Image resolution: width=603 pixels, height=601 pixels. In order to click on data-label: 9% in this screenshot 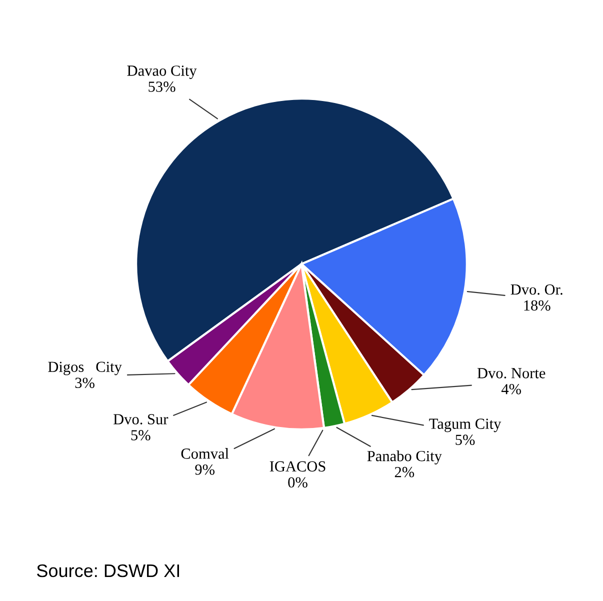, I will do `click(205, 469)`.